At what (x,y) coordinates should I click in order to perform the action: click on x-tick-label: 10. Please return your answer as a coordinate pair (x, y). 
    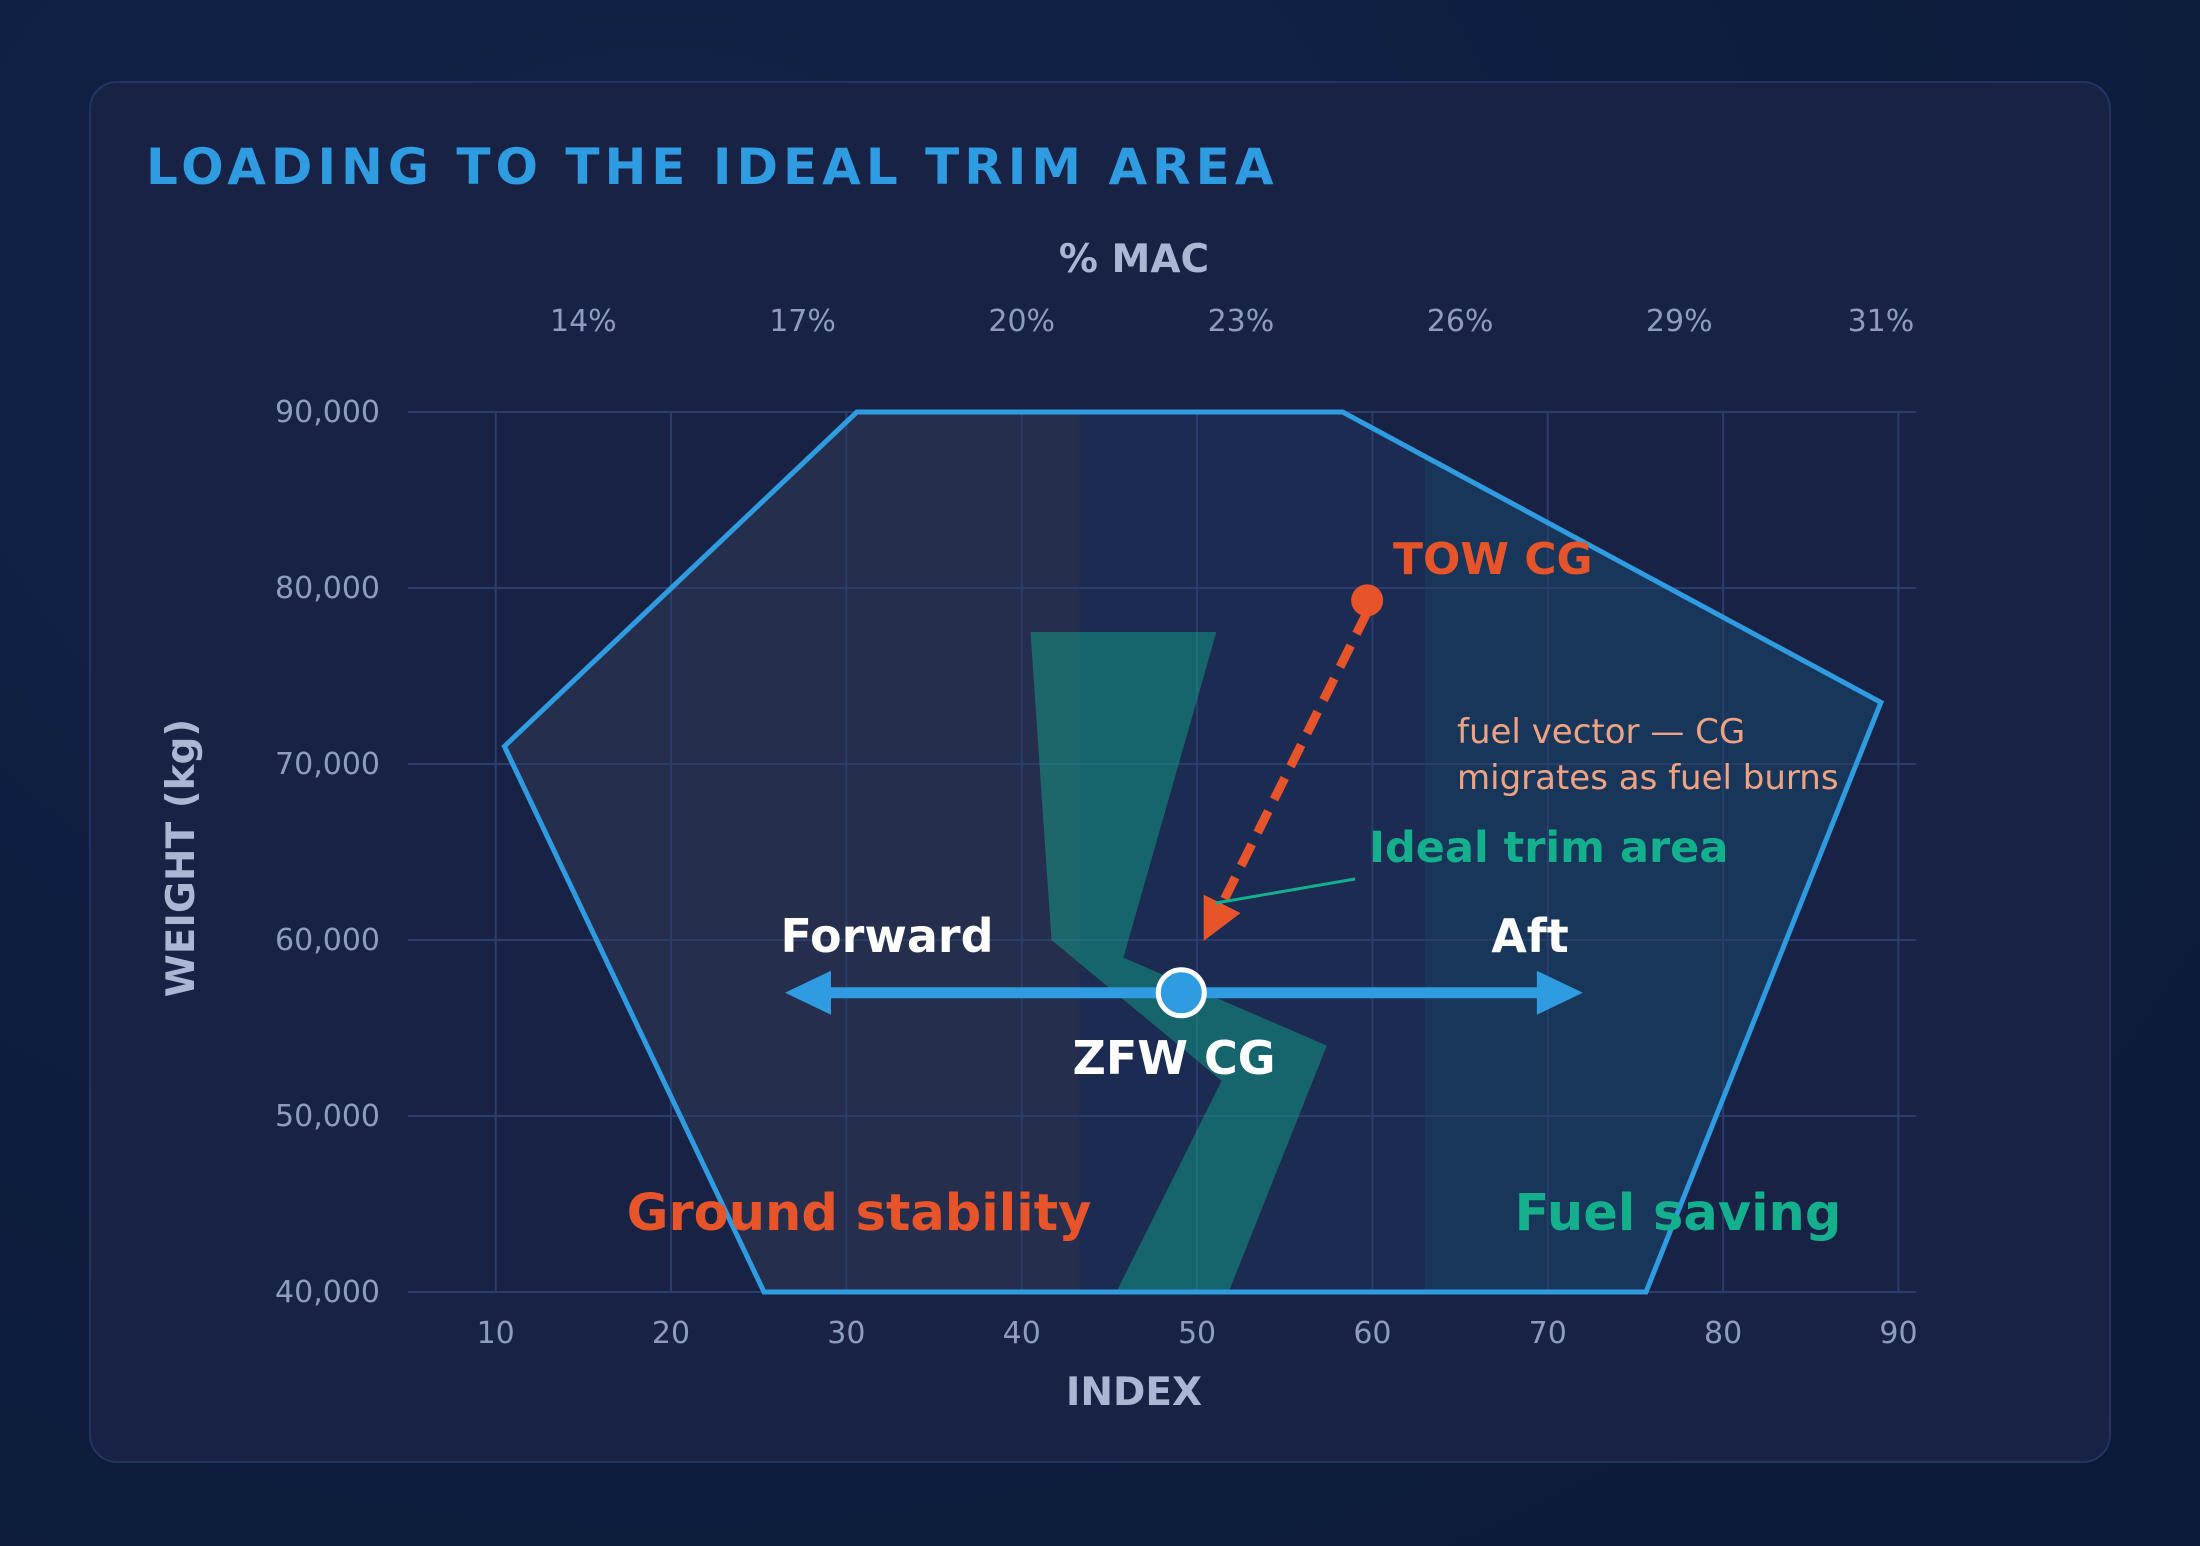
    Looking at the image, I should click on (496, 1333).